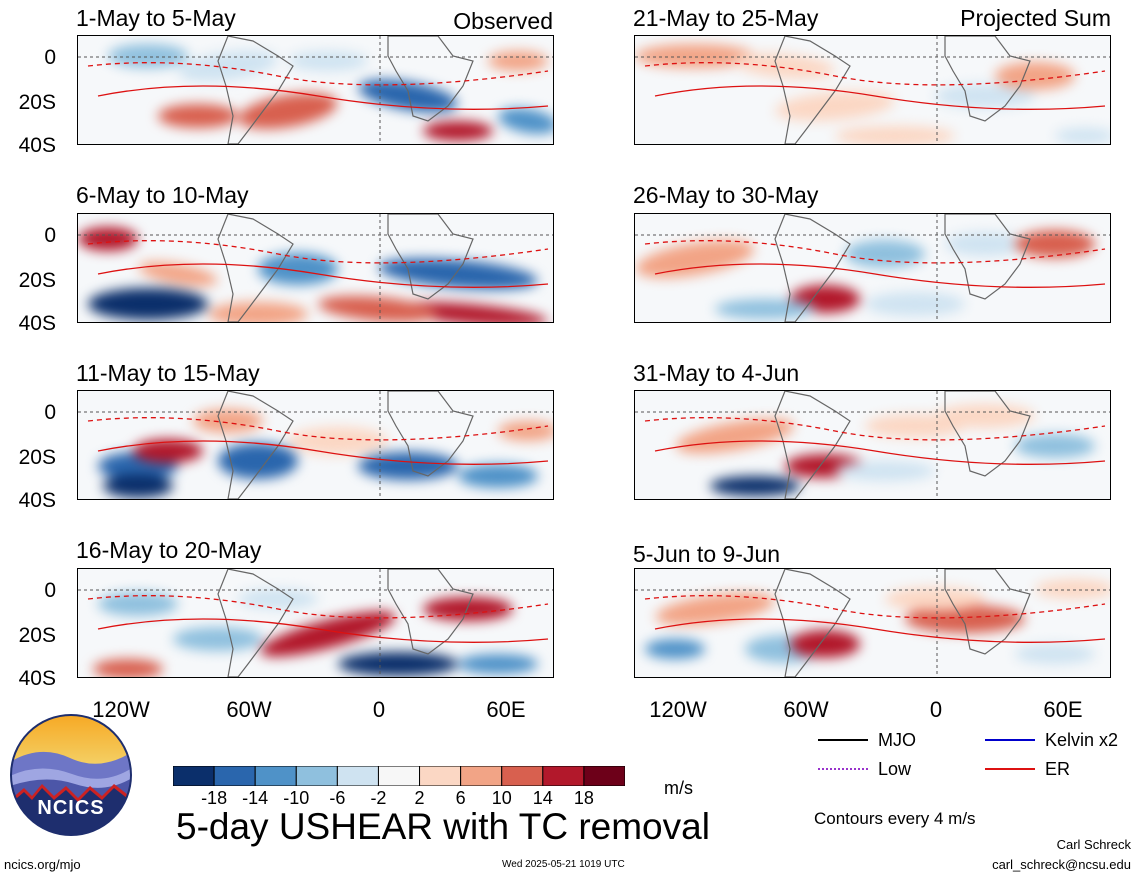 The width and height of the screenshot is (1135, 879). Describe the element at coordinates (168, 373) in the screenshot. I see `panel-title-p5: 11-May to 15-May` at that location.